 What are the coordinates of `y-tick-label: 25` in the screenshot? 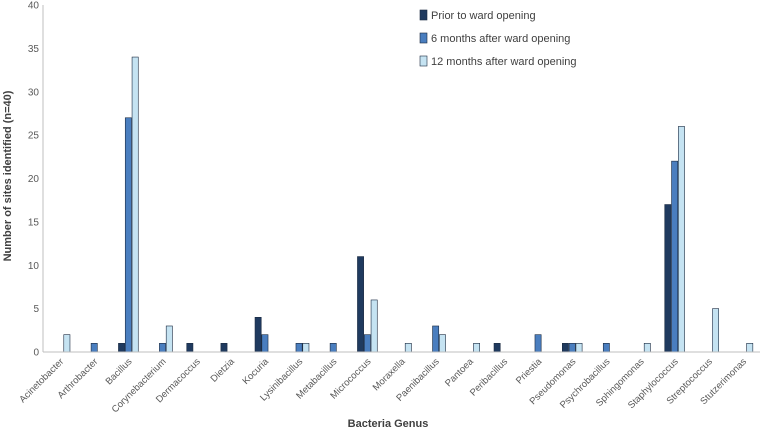 It's located at (34, 136).